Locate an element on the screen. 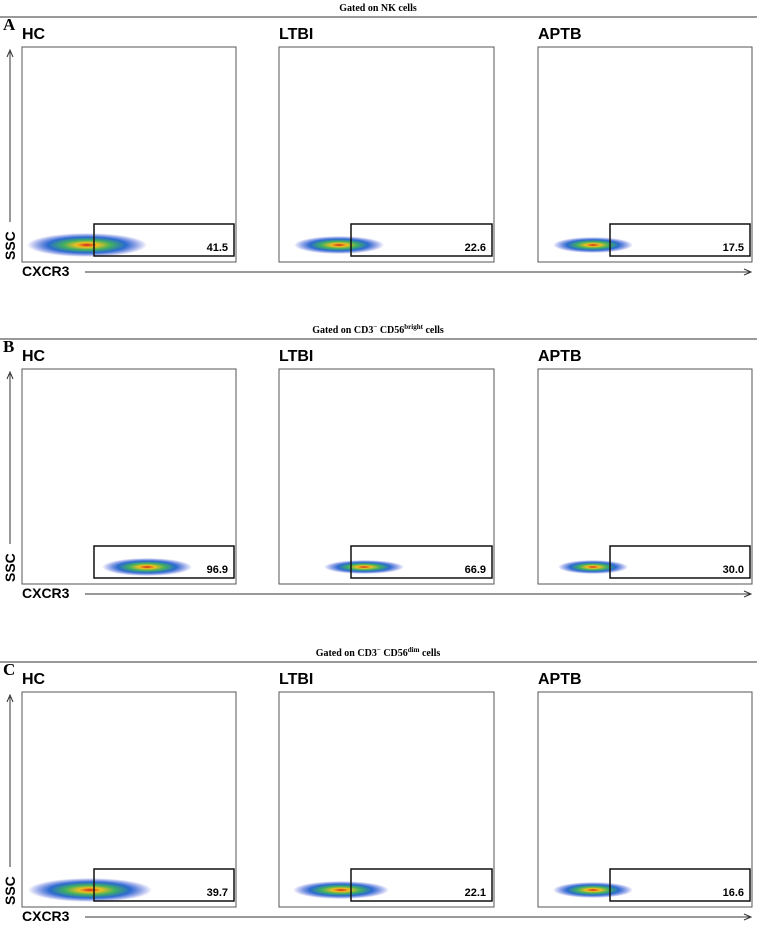  gate-value: 39.7 is located at coordinates (217, 893).